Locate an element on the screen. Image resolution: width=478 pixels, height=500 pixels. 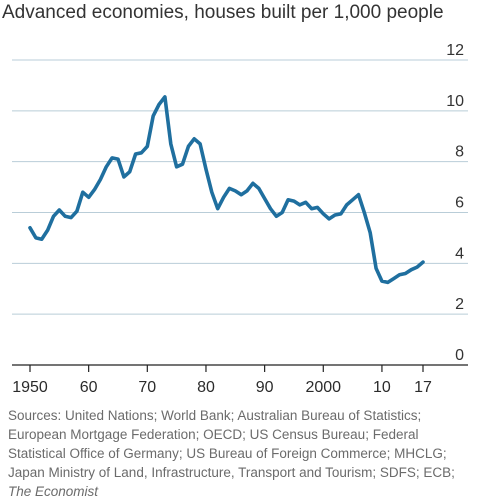
x-axis: 1950 60 70 80 90 2000 10 17 is located at coordinates (240, 380).